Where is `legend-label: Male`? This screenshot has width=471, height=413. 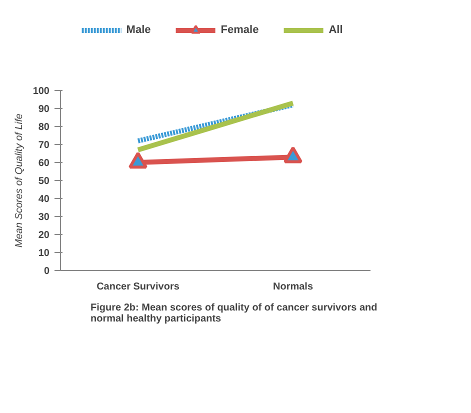 legend-label: Male is located at coordinates (138, 30).